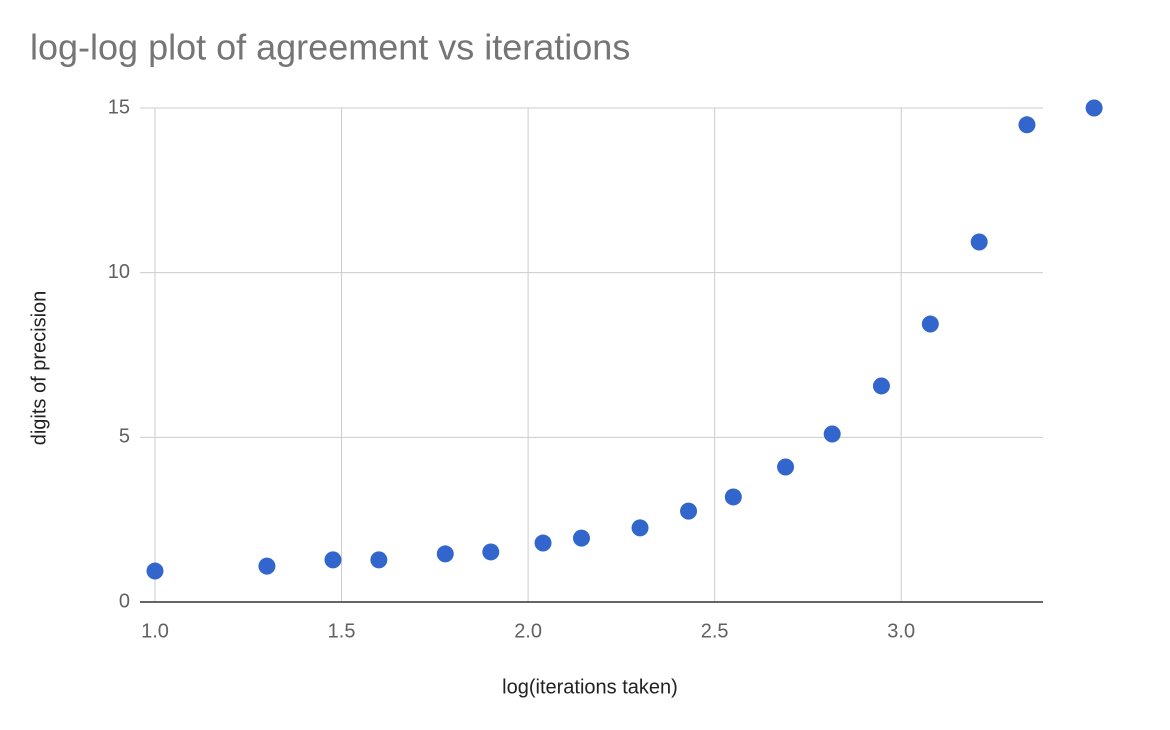 The width and height of the screenshot is (1170, 730). I want to click on x-tick-label: 1.0, so click(155, 631).